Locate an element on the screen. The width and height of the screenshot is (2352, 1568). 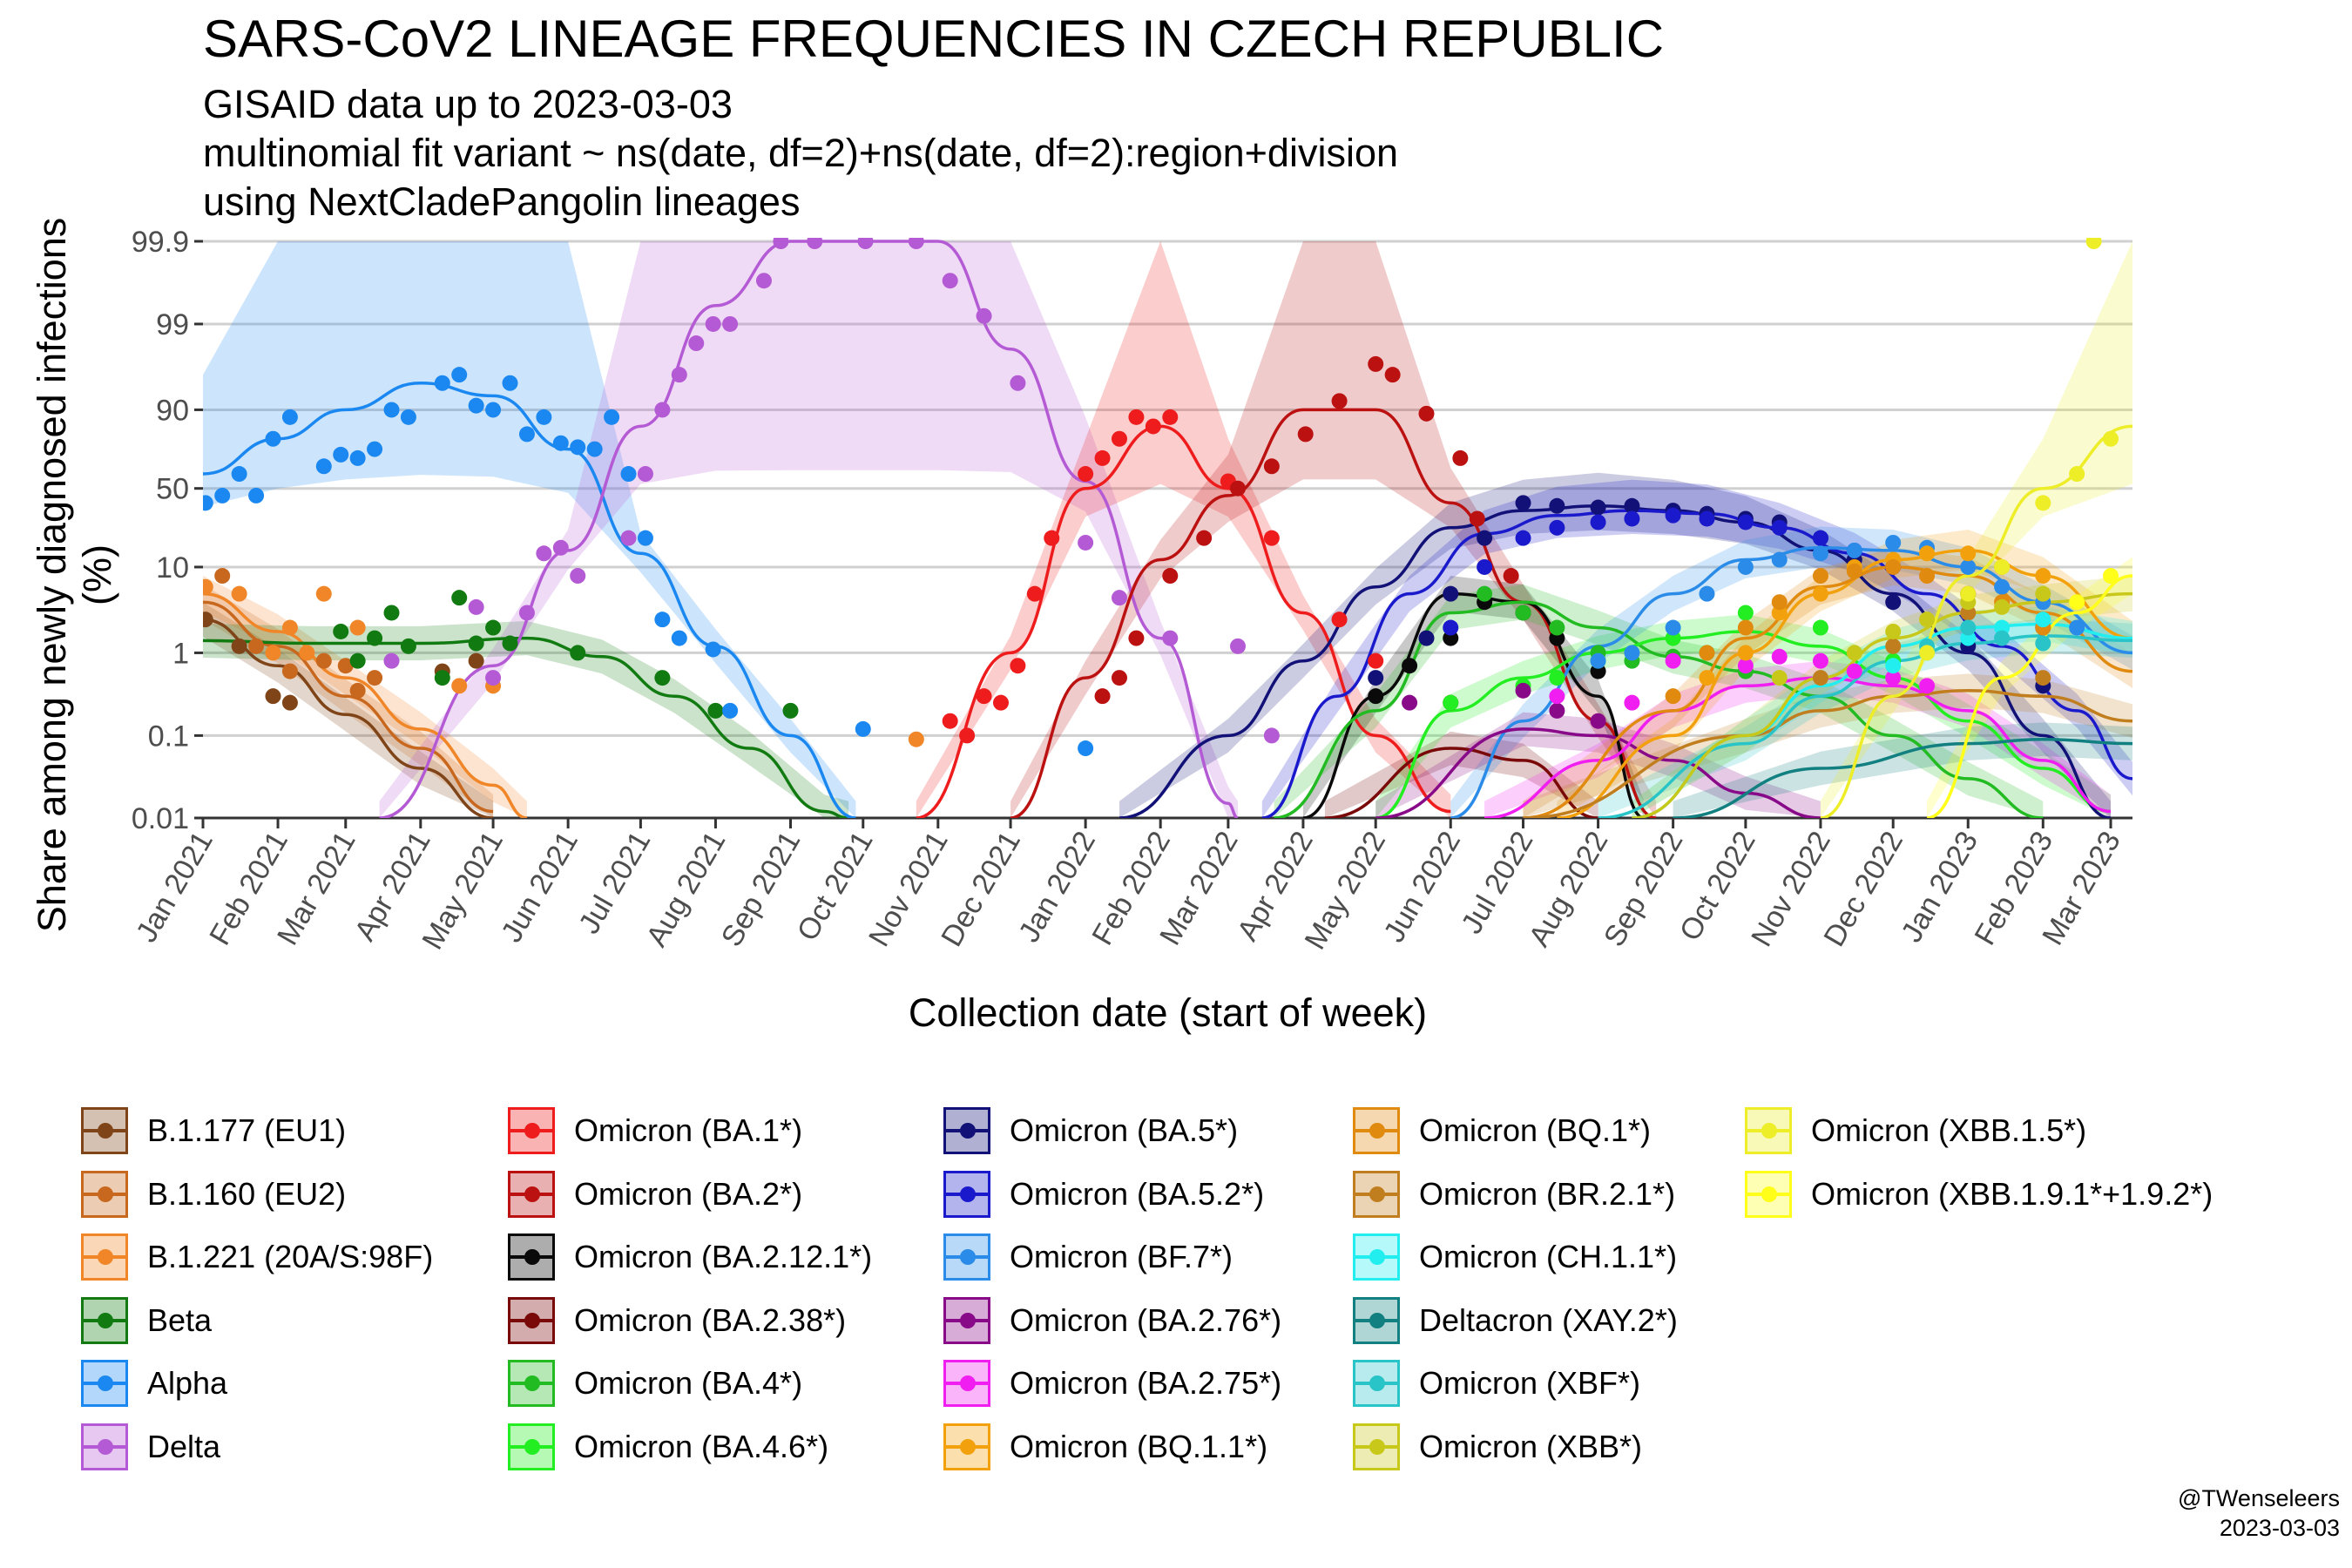
y-tick-label: 10 is located at coordinates (172, 568).